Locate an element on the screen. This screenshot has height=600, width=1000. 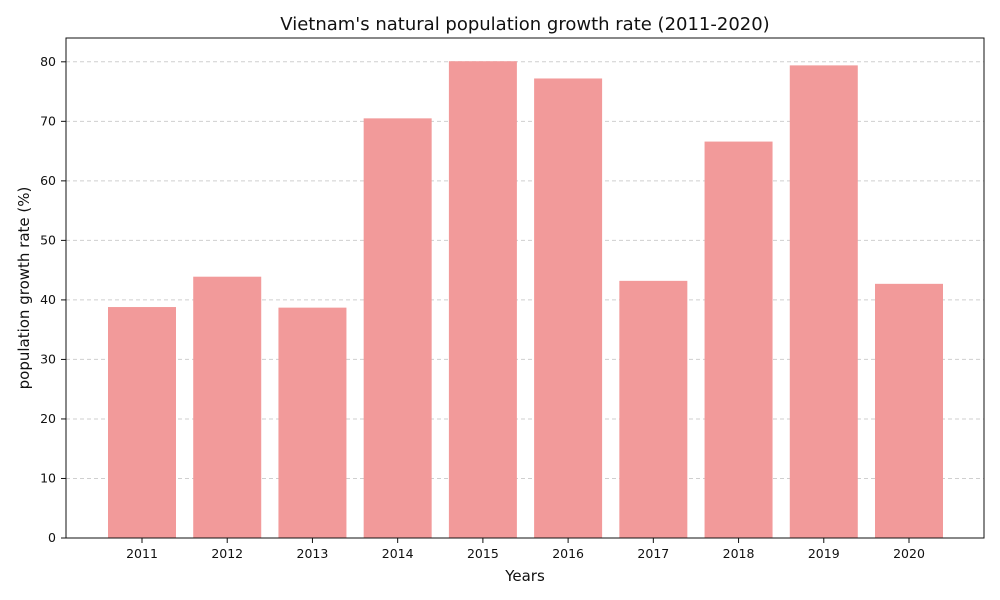
y-tick-label: 50 is located at coordinates (48, 239).